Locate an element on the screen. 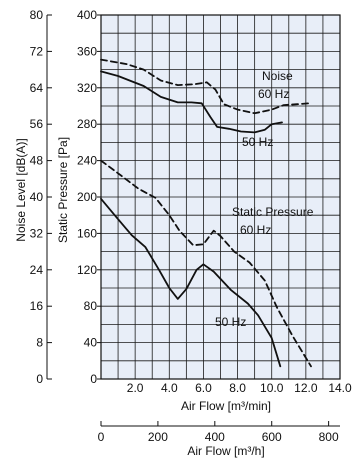 This screenshot has width=354, height=466. y-right-tick-label: 280 is located at coordinates (87, 124).